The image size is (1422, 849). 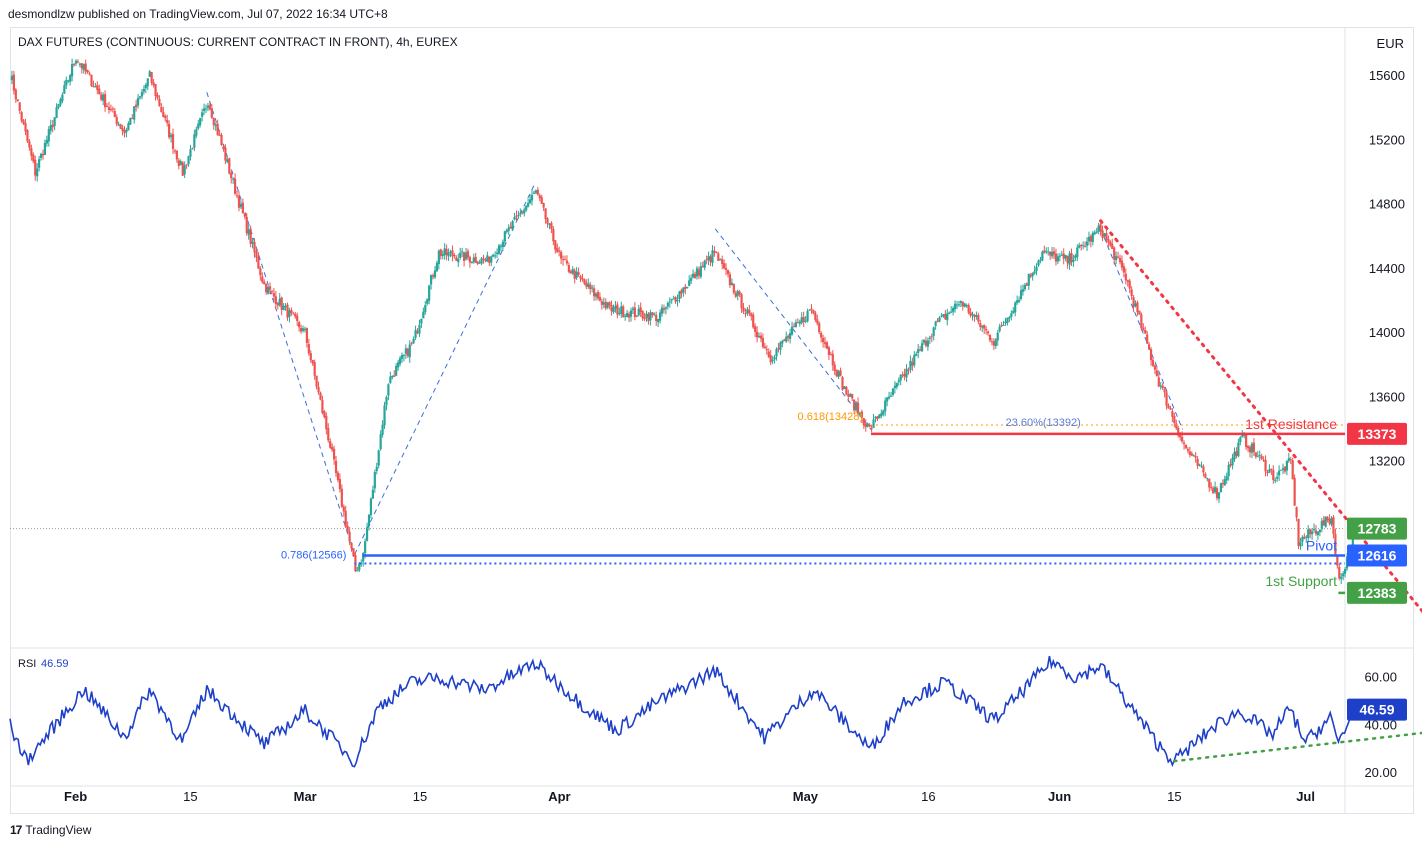 What do you see at coordinates (1174, 796) in the screenshot?
I see `time-tick-8: 15` at bounding box center [1174, 796].